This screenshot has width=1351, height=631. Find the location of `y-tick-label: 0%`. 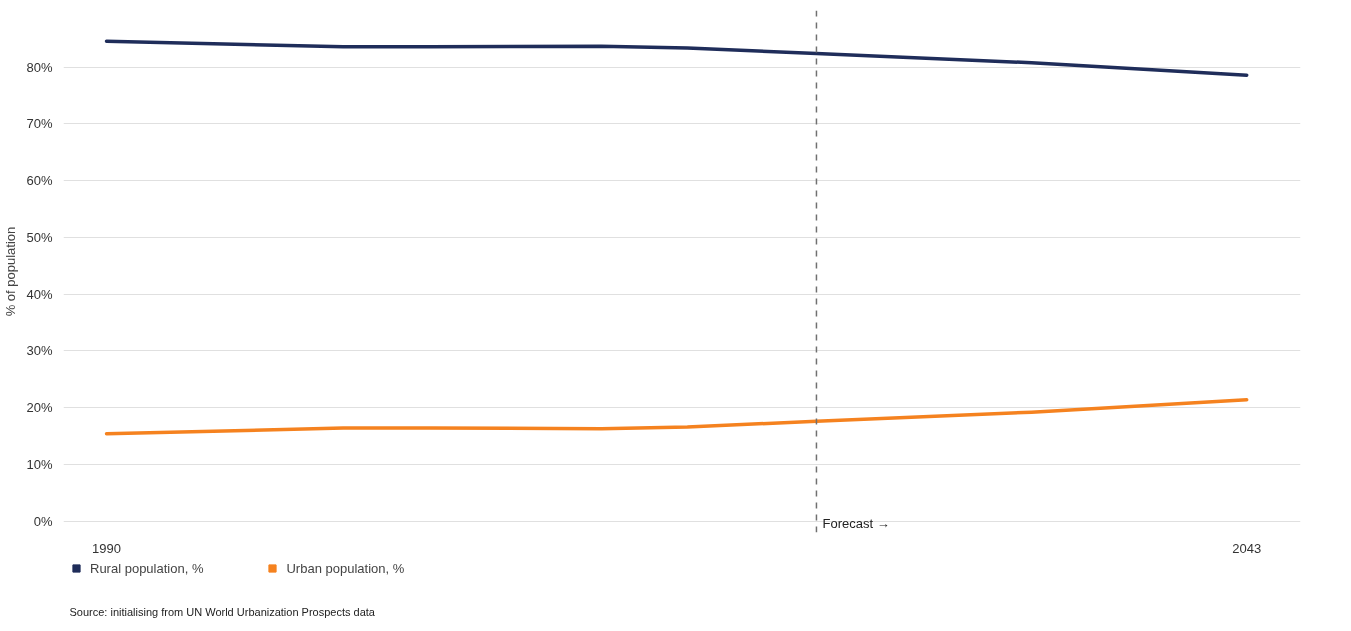

y-tick-label: 0% is located at coordinates (43, 521).